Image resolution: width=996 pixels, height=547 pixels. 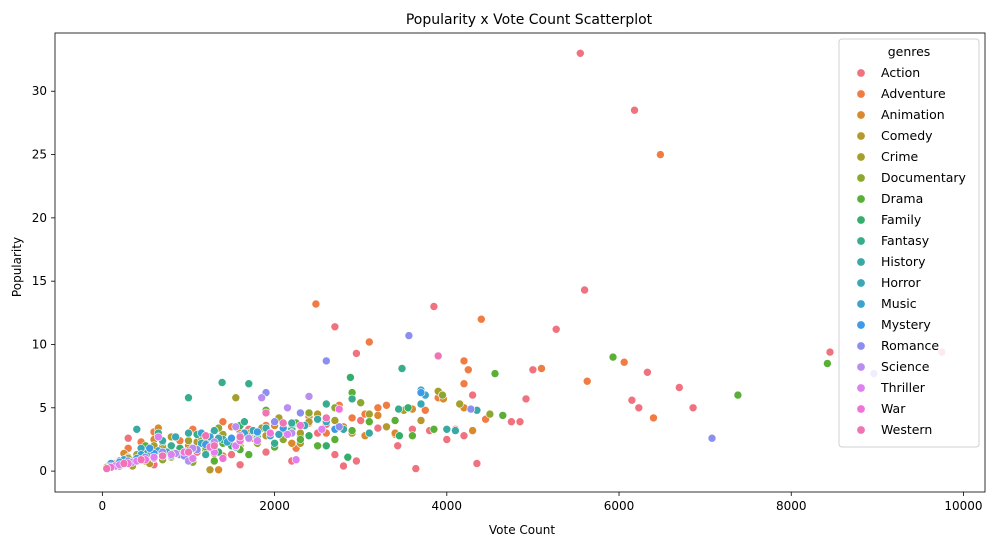 I want to click on legend-label: Mystery, so click(x=906, y=324).